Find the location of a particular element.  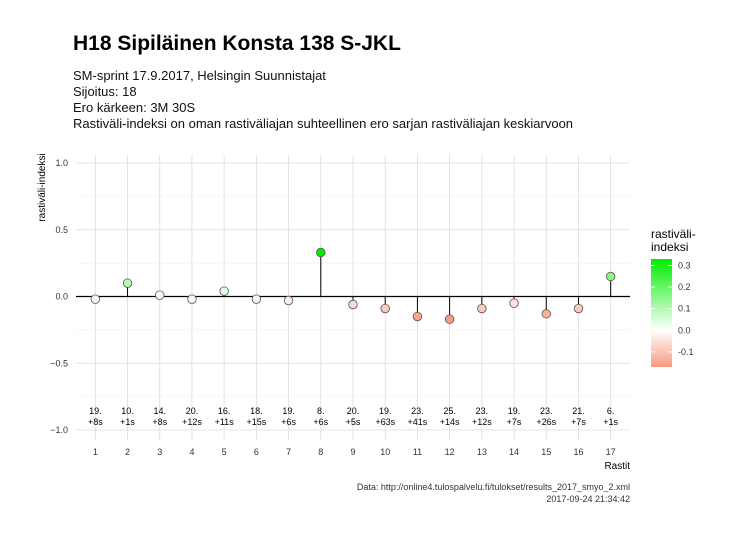

x-tick-label: 11 is located at coordinates (417, 452).